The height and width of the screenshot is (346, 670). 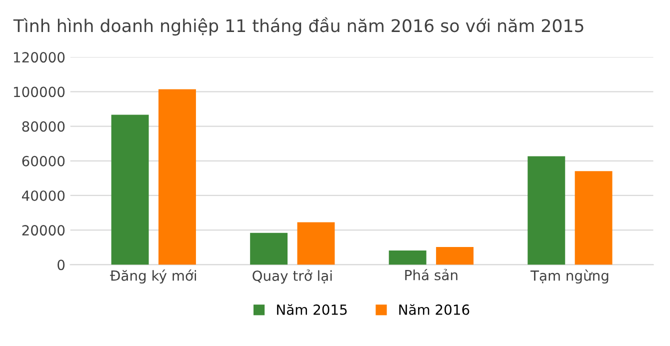 I want to click on x-tick-label: Quay trở lại, so click(x=292, y=277).